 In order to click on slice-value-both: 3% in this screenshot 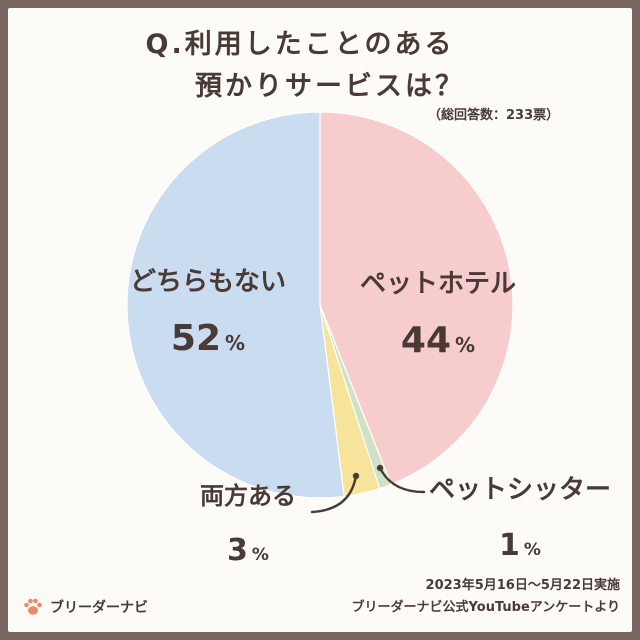, I will do `click(248, 550)`.